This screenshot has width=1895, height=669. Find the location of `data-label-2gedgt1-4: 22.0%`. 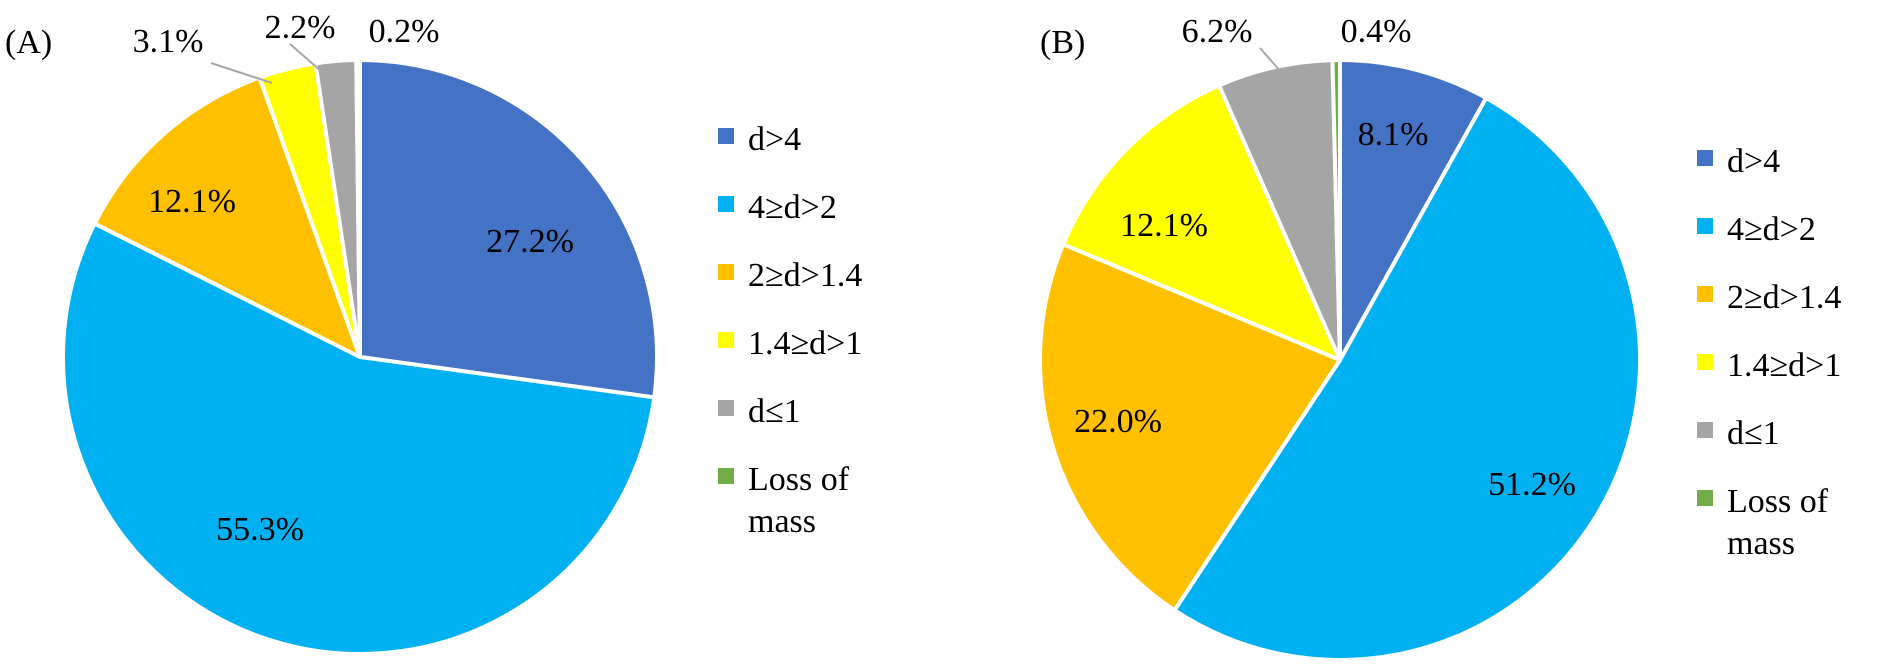

data-label-2gedgt1-4: 22.0% is located at coordinates (1118, 421).